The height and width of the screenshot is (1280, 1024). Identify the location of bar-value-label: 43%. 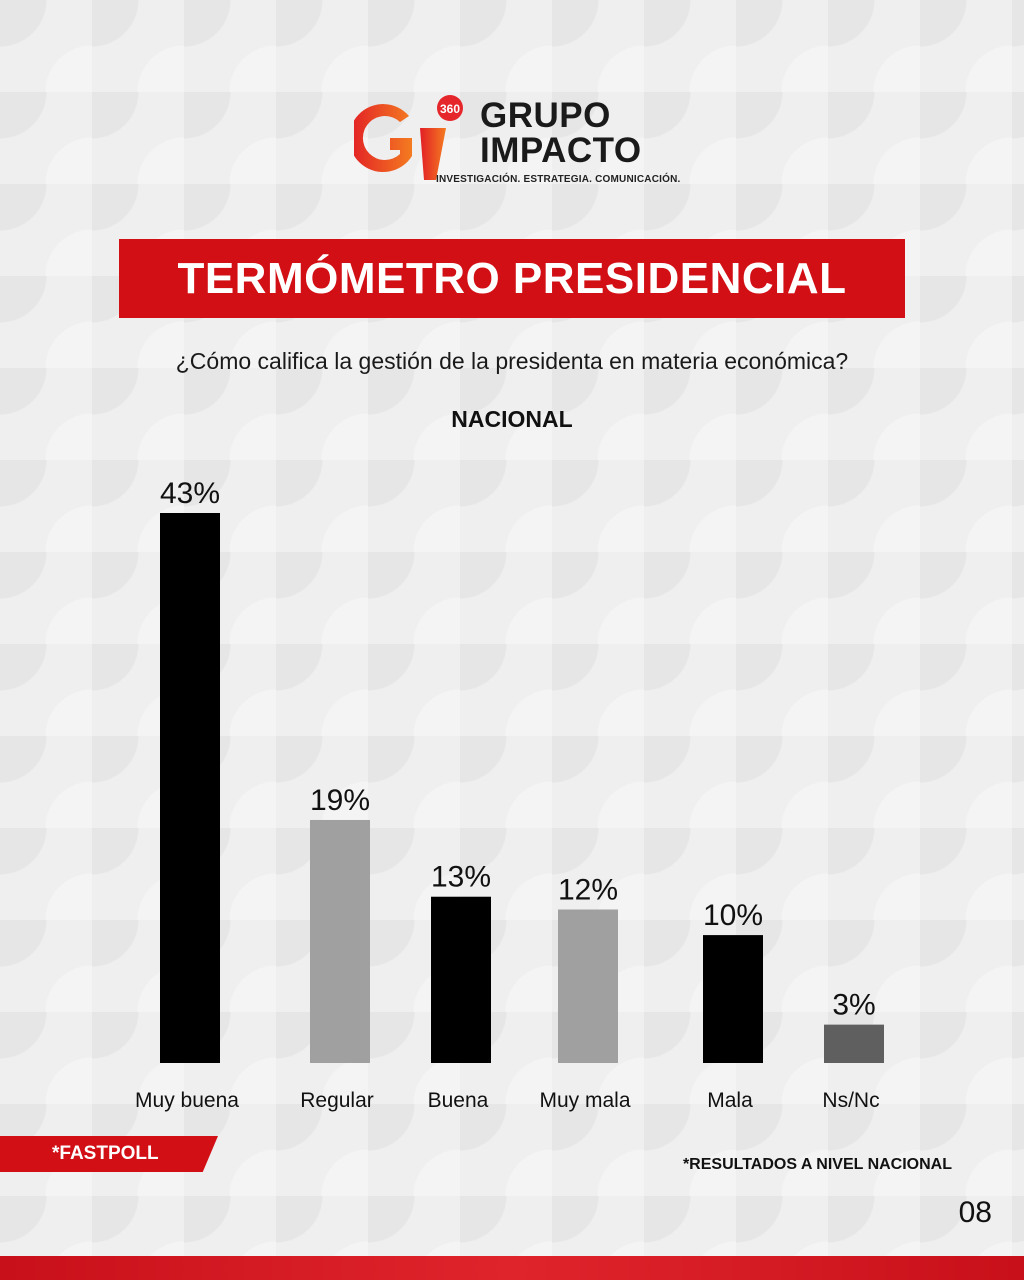
(190, 493).